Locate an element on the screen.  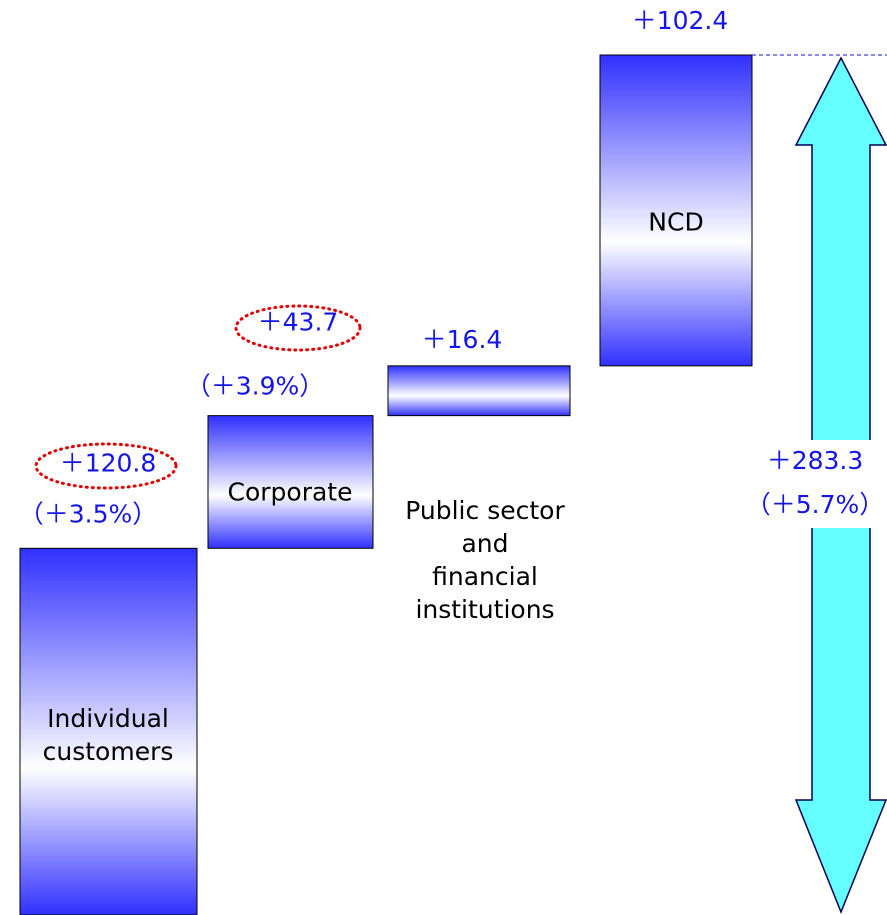
category-label: Corporate is located at coordinates (290, 492).